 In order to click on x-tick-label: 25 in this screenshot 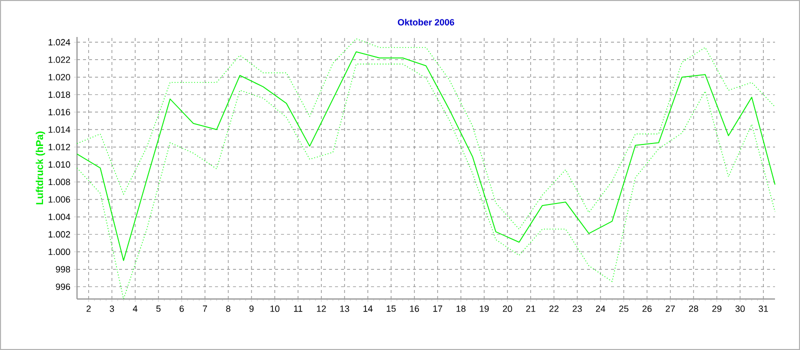, I will do `click(623, 309)`.